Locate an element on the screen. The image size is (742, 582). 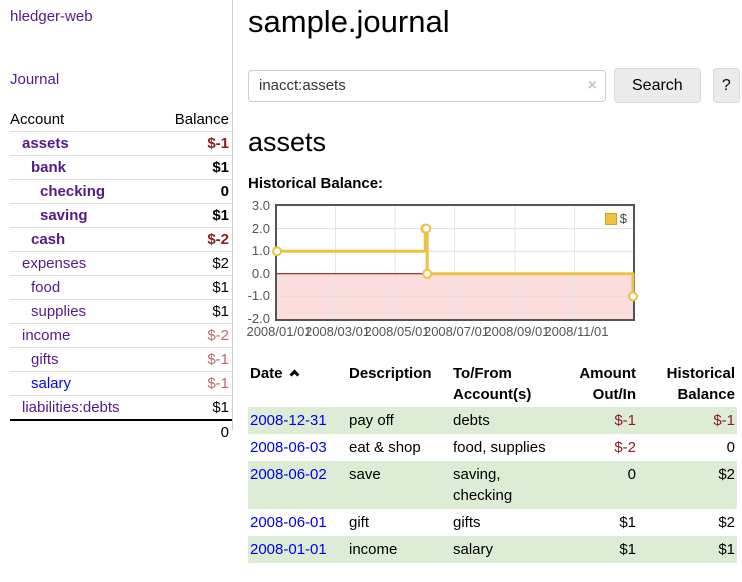
account-link-saving: saving is located at coordinates (64, 215).